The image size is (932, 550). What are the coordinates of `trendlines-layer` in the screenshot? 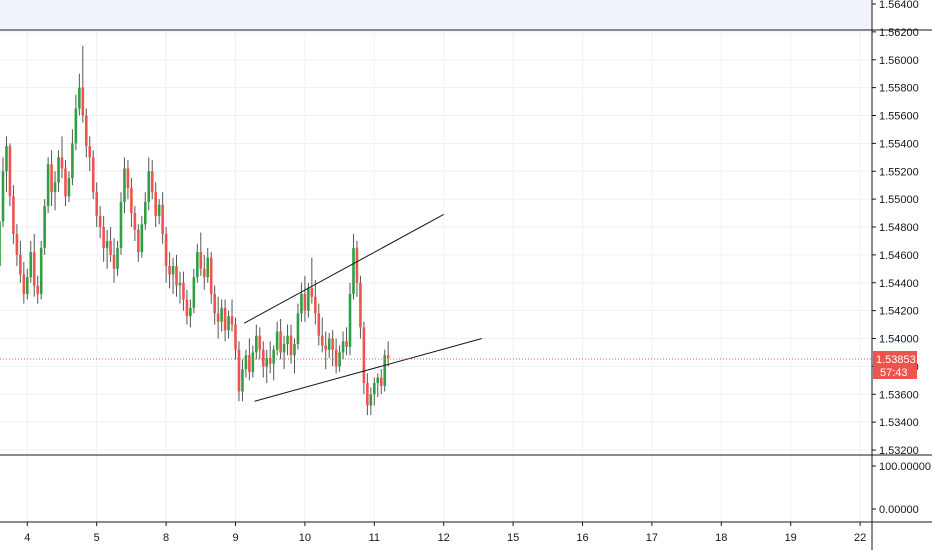 It's located at (363, 308).